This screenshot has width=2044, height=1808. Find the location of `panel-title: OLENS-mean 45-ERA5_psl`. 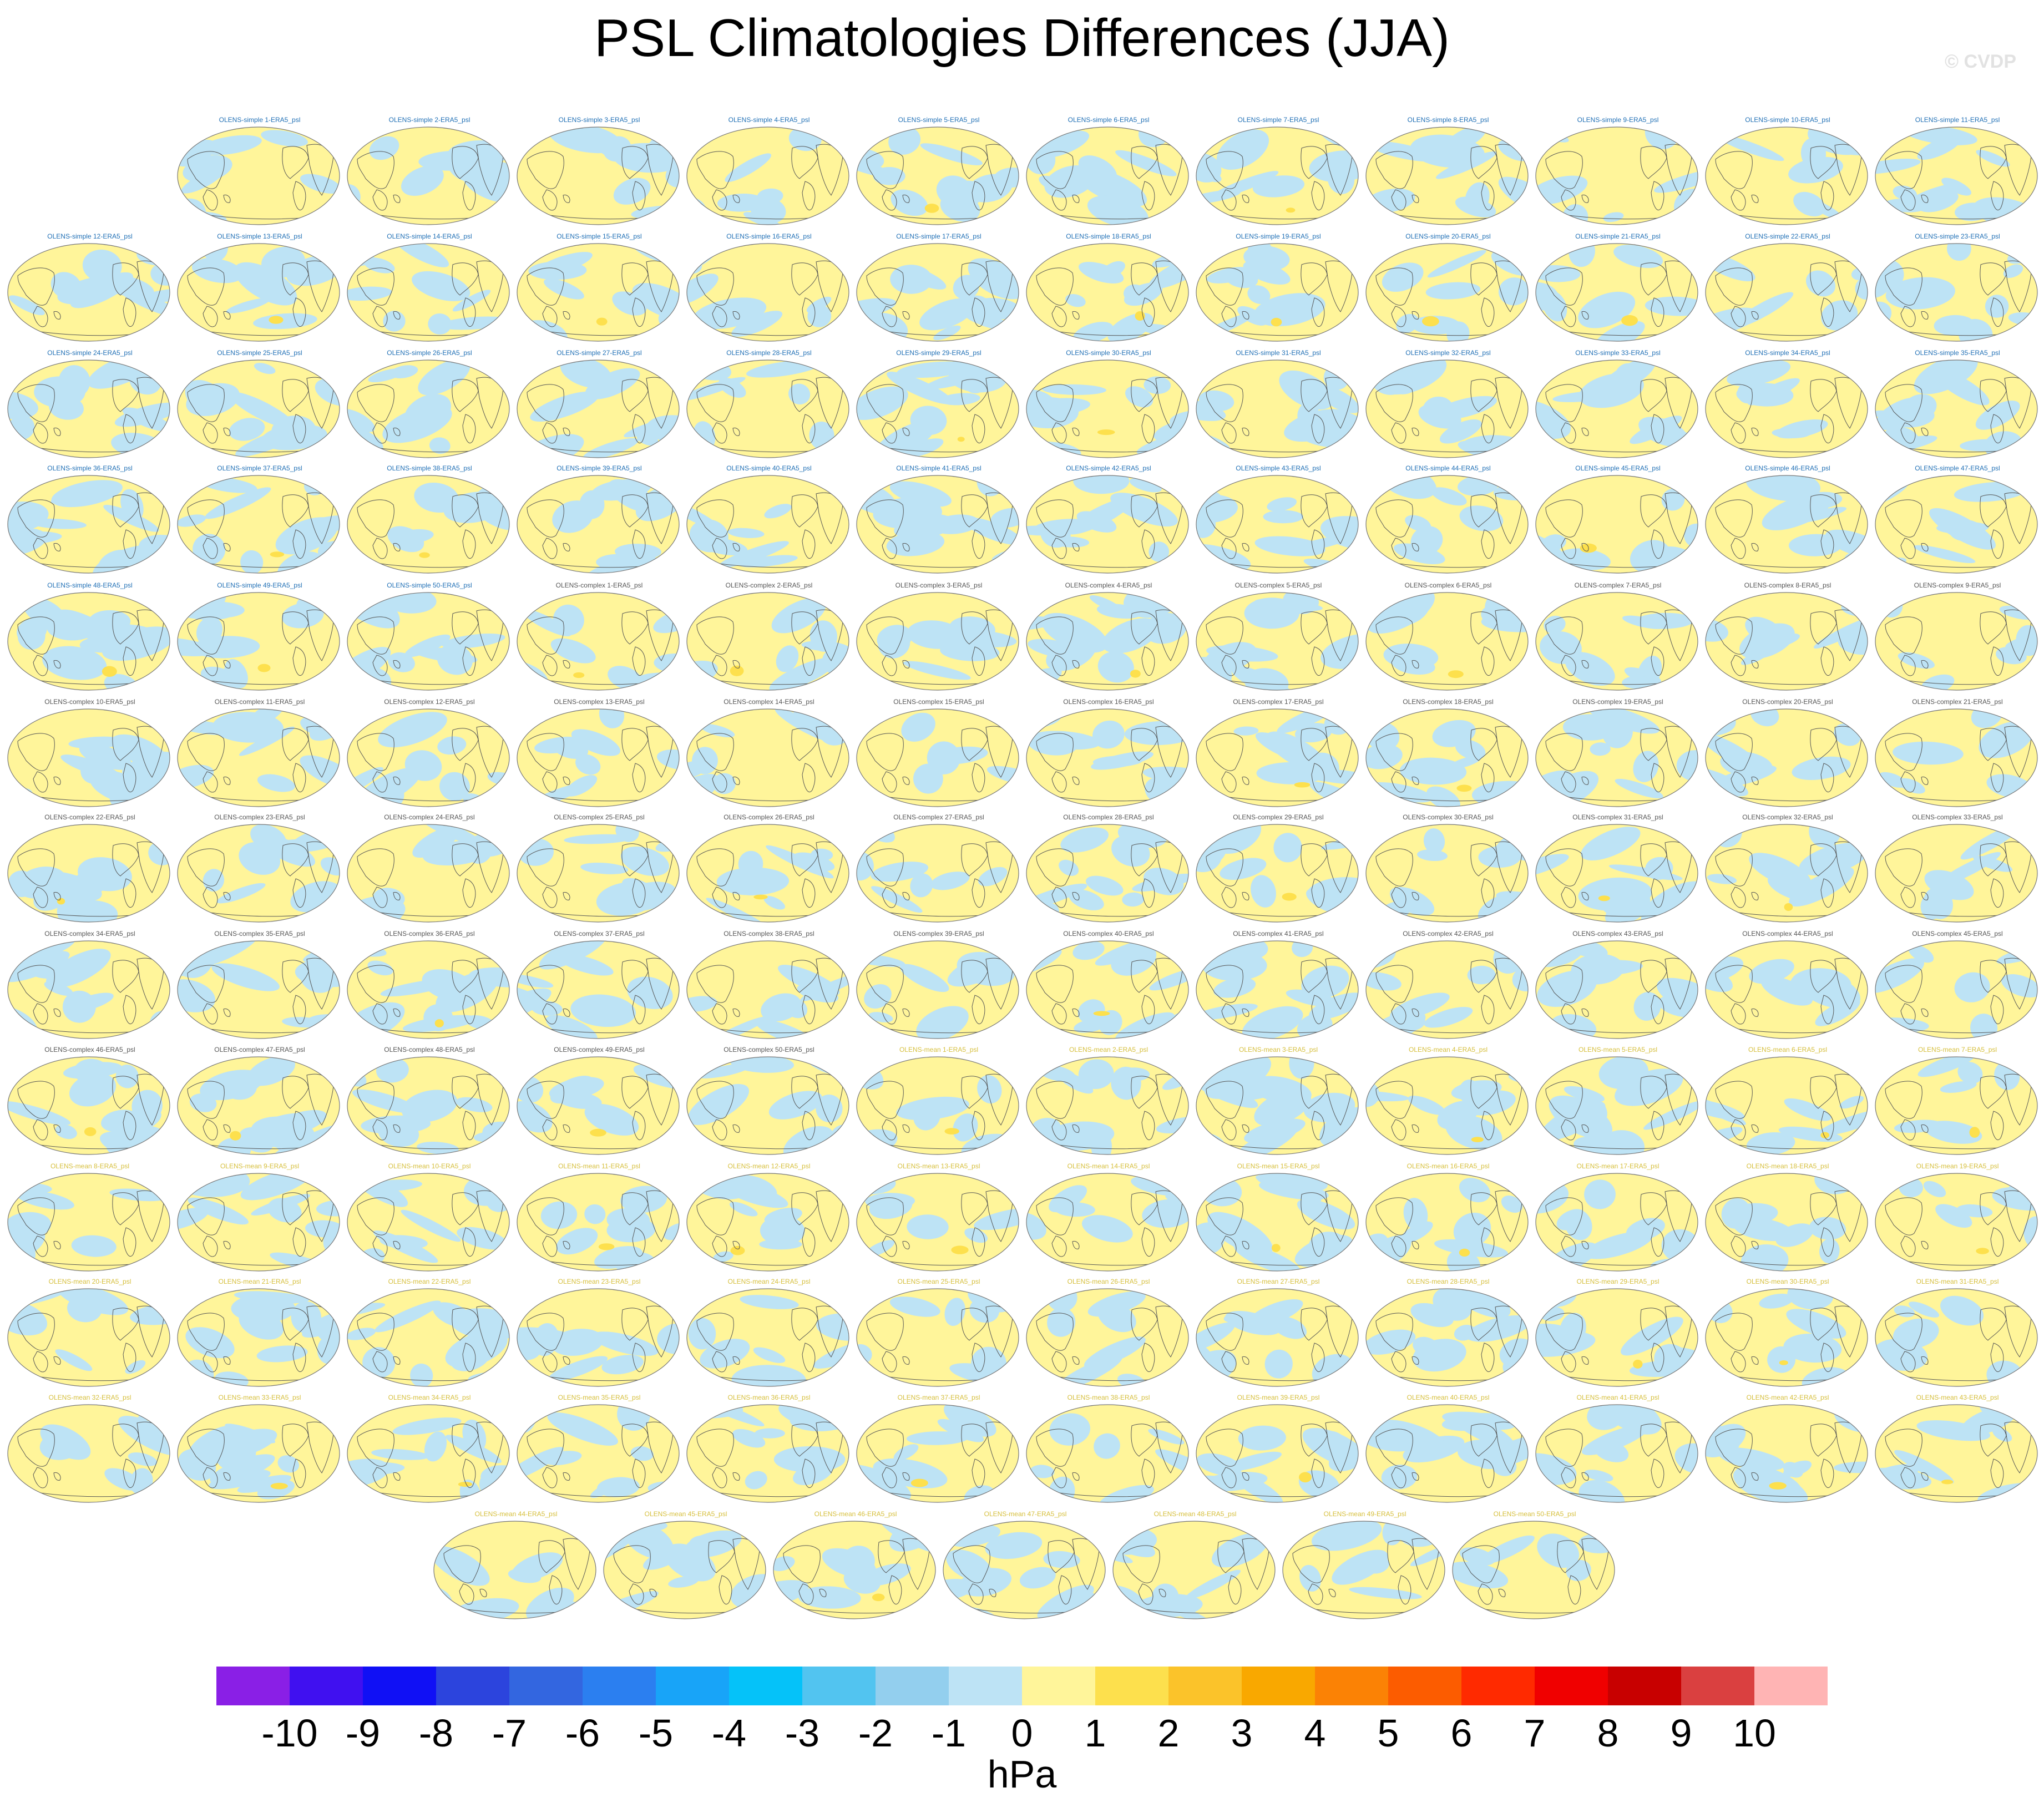

panel-title: OLENS-mean 45-ERA5_psl is located at coordinates (686, 1514).